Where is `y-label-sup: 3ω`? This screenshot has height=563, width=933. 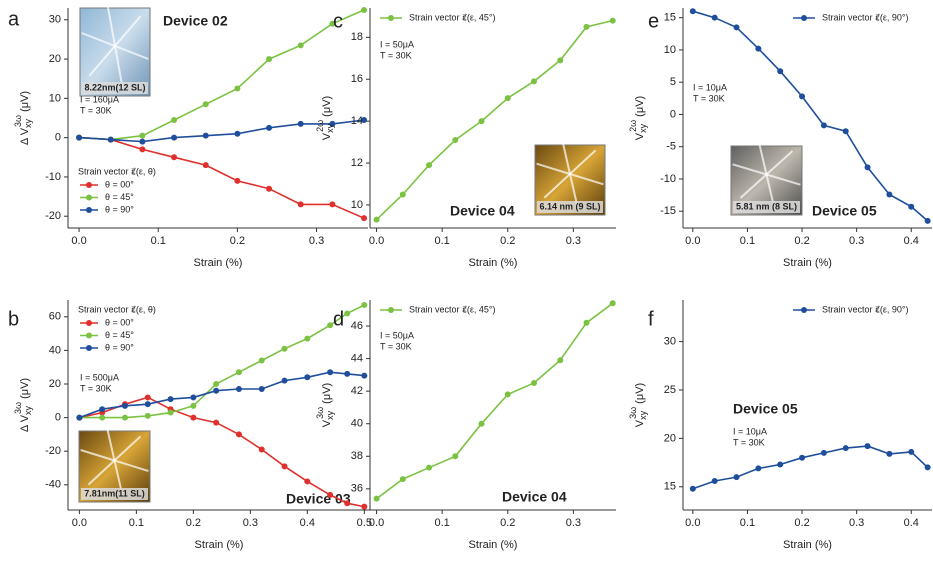 y-label-sup: 3ω is located at coordinates (18, 121).